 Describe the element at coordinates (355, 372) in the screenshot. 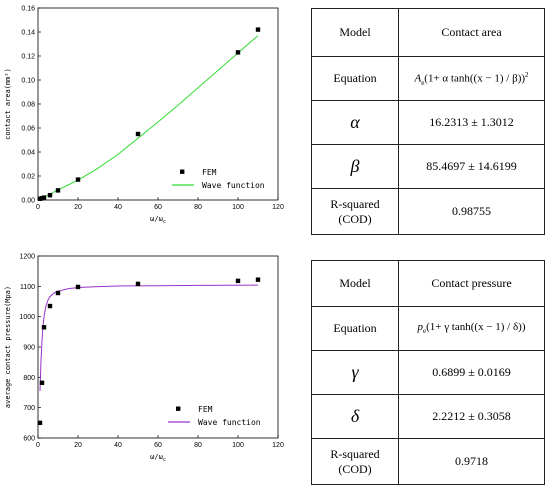

I see `gamma-symbol-cell: γ` at that location.